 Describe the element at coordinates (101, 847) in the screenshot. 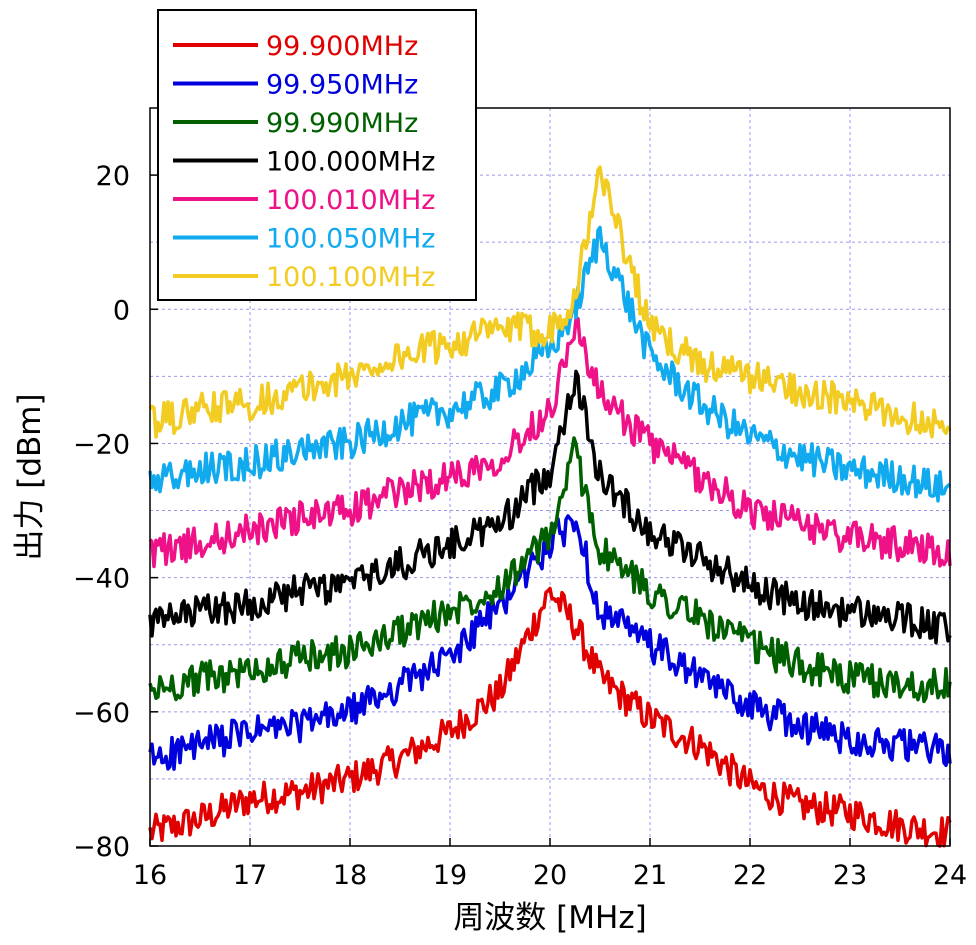

I see `y-tick-label: −80` at that location.